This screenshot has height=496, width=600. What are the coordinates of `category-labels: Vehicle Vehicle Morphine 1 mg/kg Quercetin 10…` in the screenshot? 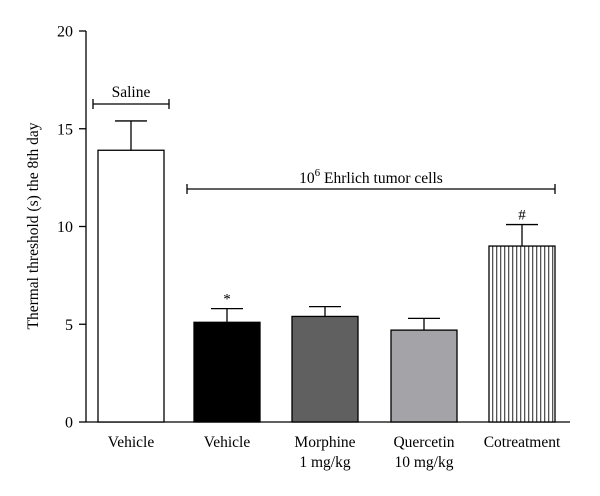 It's located at (334, 452).